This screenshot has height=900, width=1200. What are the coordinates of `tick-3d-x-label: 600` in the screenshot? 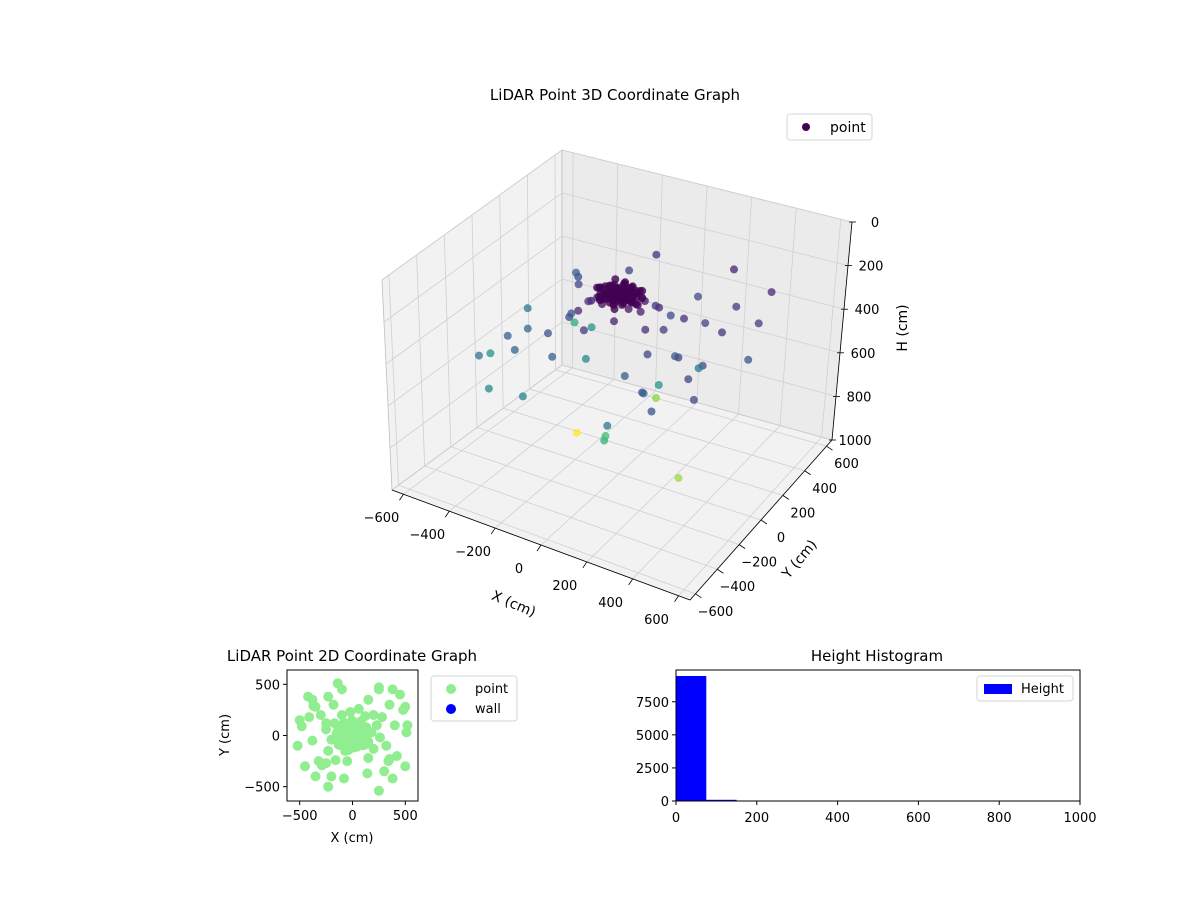 It's located at (656, 620).